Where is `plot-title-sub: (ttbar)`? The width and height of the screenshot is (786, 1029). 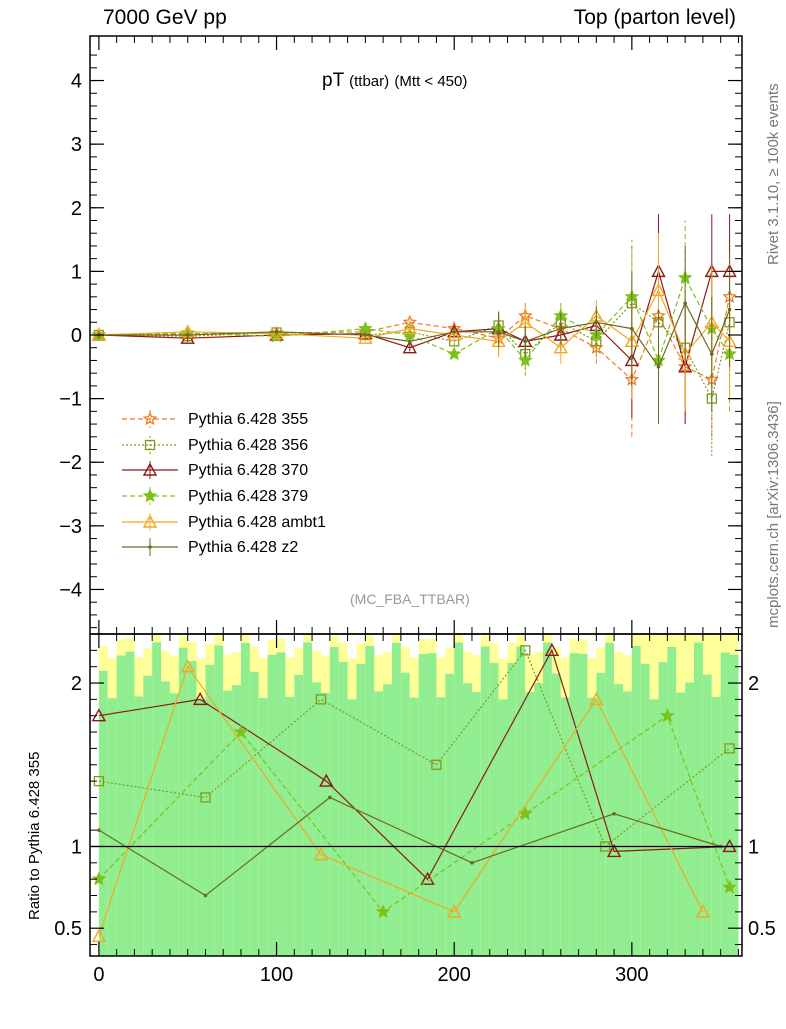 plot-title-sub: (ttbar) is located at coordinates (369, 81).